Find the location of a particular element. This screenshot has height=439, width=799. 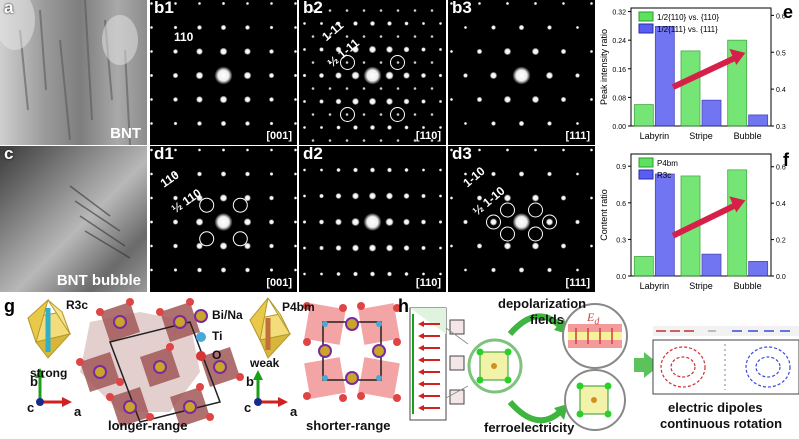

y-tick-label-right: 0.3 is located at coordinates (781, 127).